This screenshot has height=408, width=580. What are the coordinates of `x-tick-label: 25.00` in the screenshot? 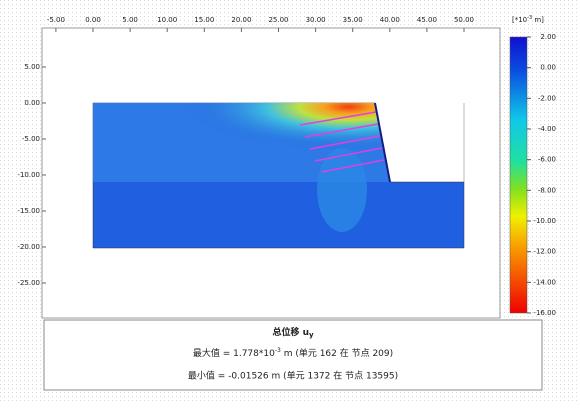 It's located at (278, 20).